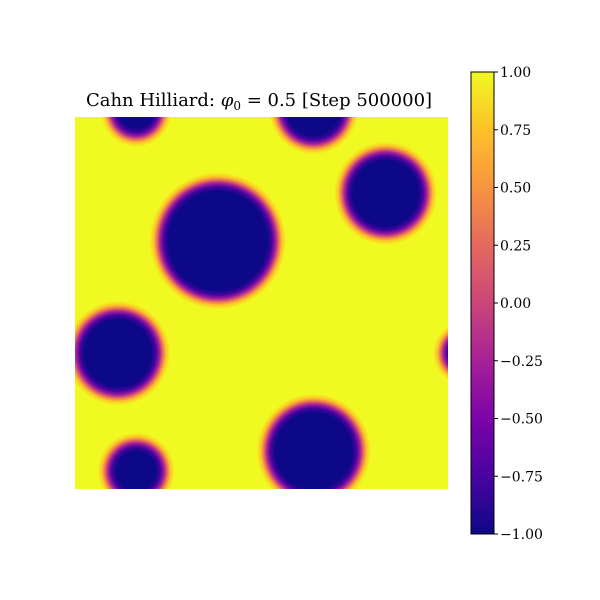  What do you see at coordinates (336, 100) in the screenshot?
I see `title-suffix: = 0.5 [Step 500000]` at bounding box center [336, 100].